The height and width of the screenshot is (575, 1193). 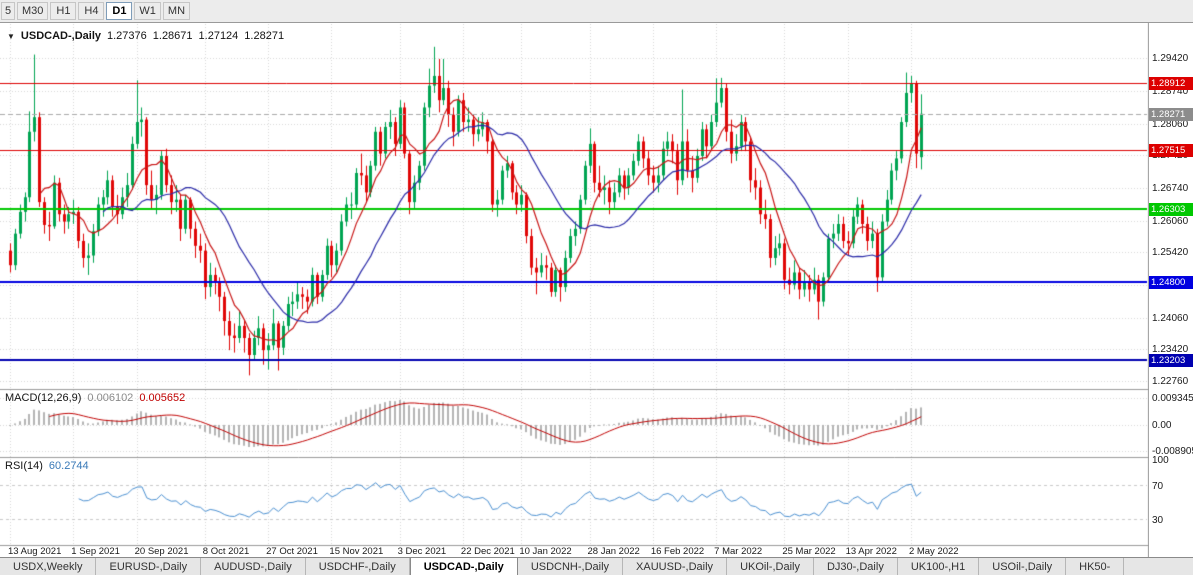 I want to click on rsi-axis-tick: 100, so click(x=1160, y=460).